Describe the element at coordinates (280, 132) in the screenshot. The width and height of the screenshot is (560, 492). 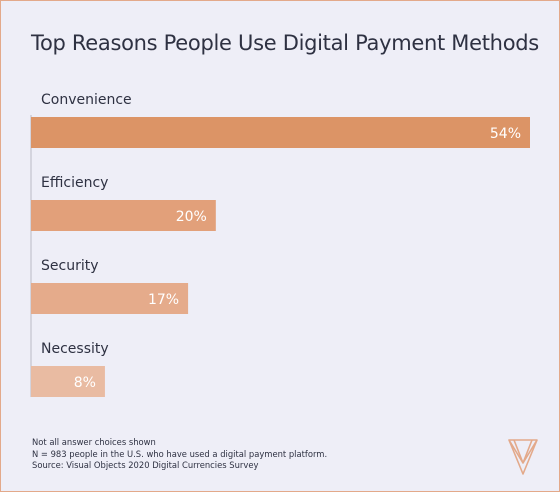
I see `bar-convenience` at that location.